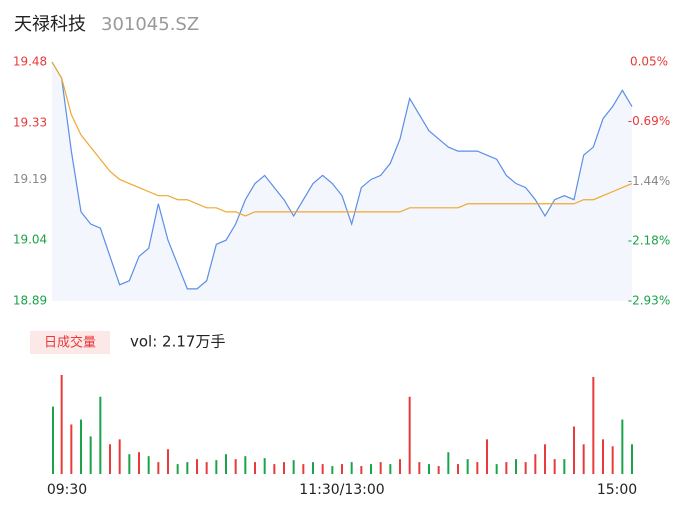 Image resolution: width=686 pixels, height=524 pixels. Describe the element at coordinates (617, 490) in the screenshot. I see `x-tick-label: 15:00` at that location.